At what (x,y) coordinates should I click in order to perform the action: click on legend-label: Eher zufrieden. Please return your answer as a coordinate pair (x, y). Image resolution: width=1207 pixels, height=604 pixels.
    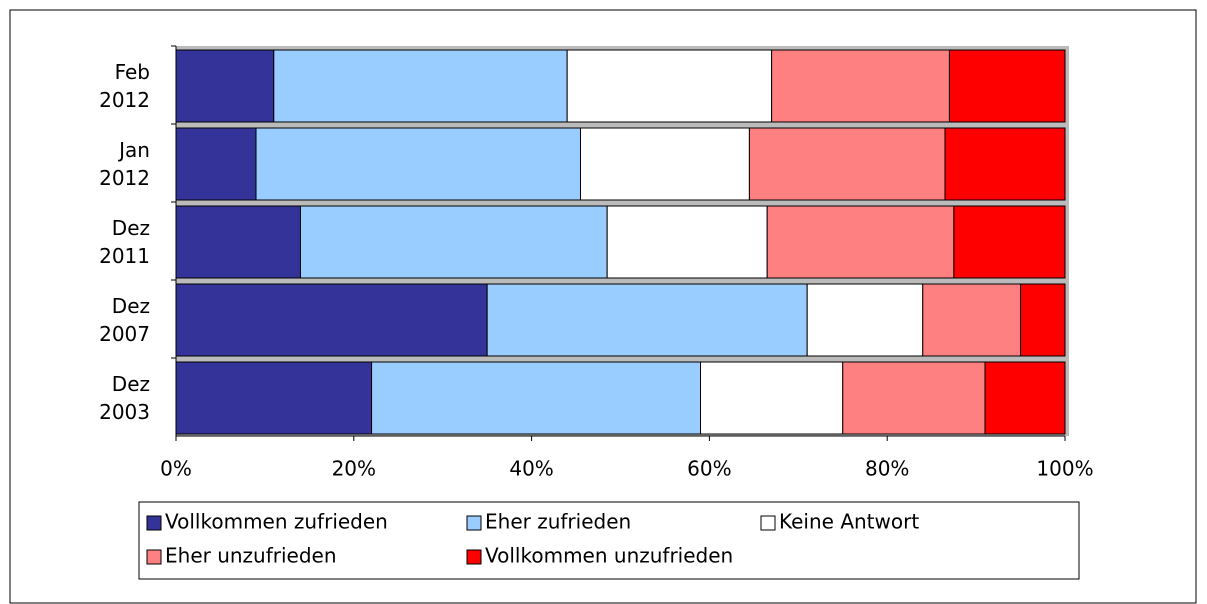
    Looking at the image, I should click on (558, 522).